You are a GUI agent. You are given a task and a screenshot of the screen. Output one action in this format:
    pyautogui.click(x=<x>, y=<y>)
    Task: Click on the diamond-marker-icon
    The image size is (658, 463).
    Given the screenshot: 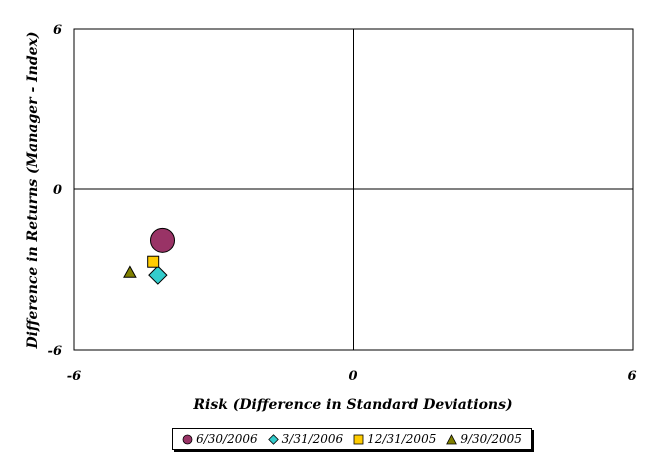 What is the action you would take?
    pyautogui.click(x=273, y=439)
    